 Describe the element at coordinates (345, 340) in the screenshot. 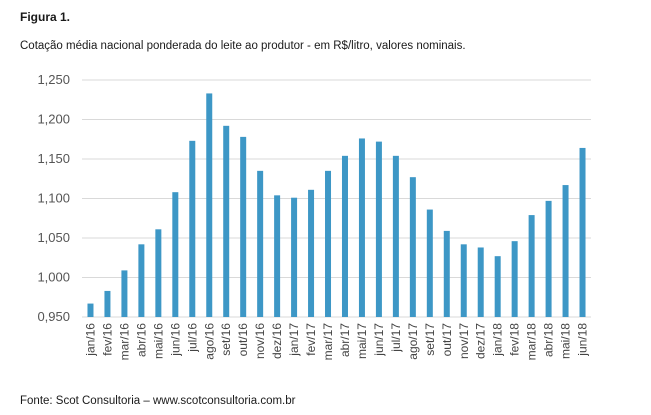

I see `x-tick-label: abr/17` at that location.